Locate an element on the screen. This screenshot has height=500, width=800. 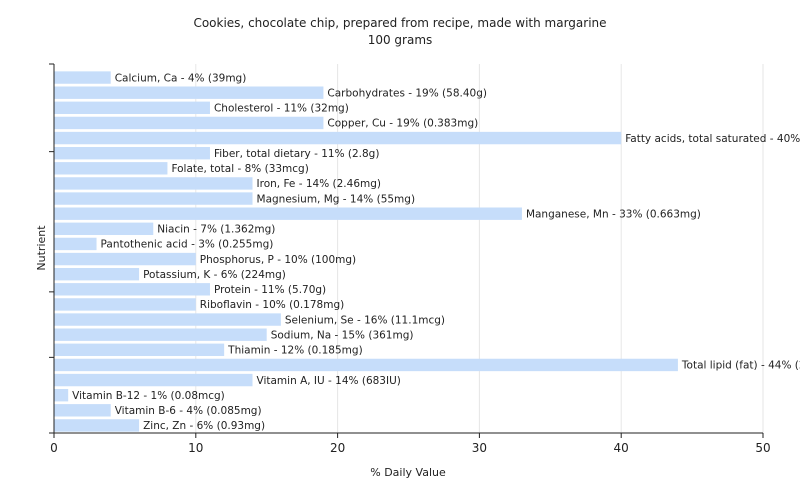
bar-label: Magnesium, Mg - 14% (55mg) is located at coordinates (336, 199).